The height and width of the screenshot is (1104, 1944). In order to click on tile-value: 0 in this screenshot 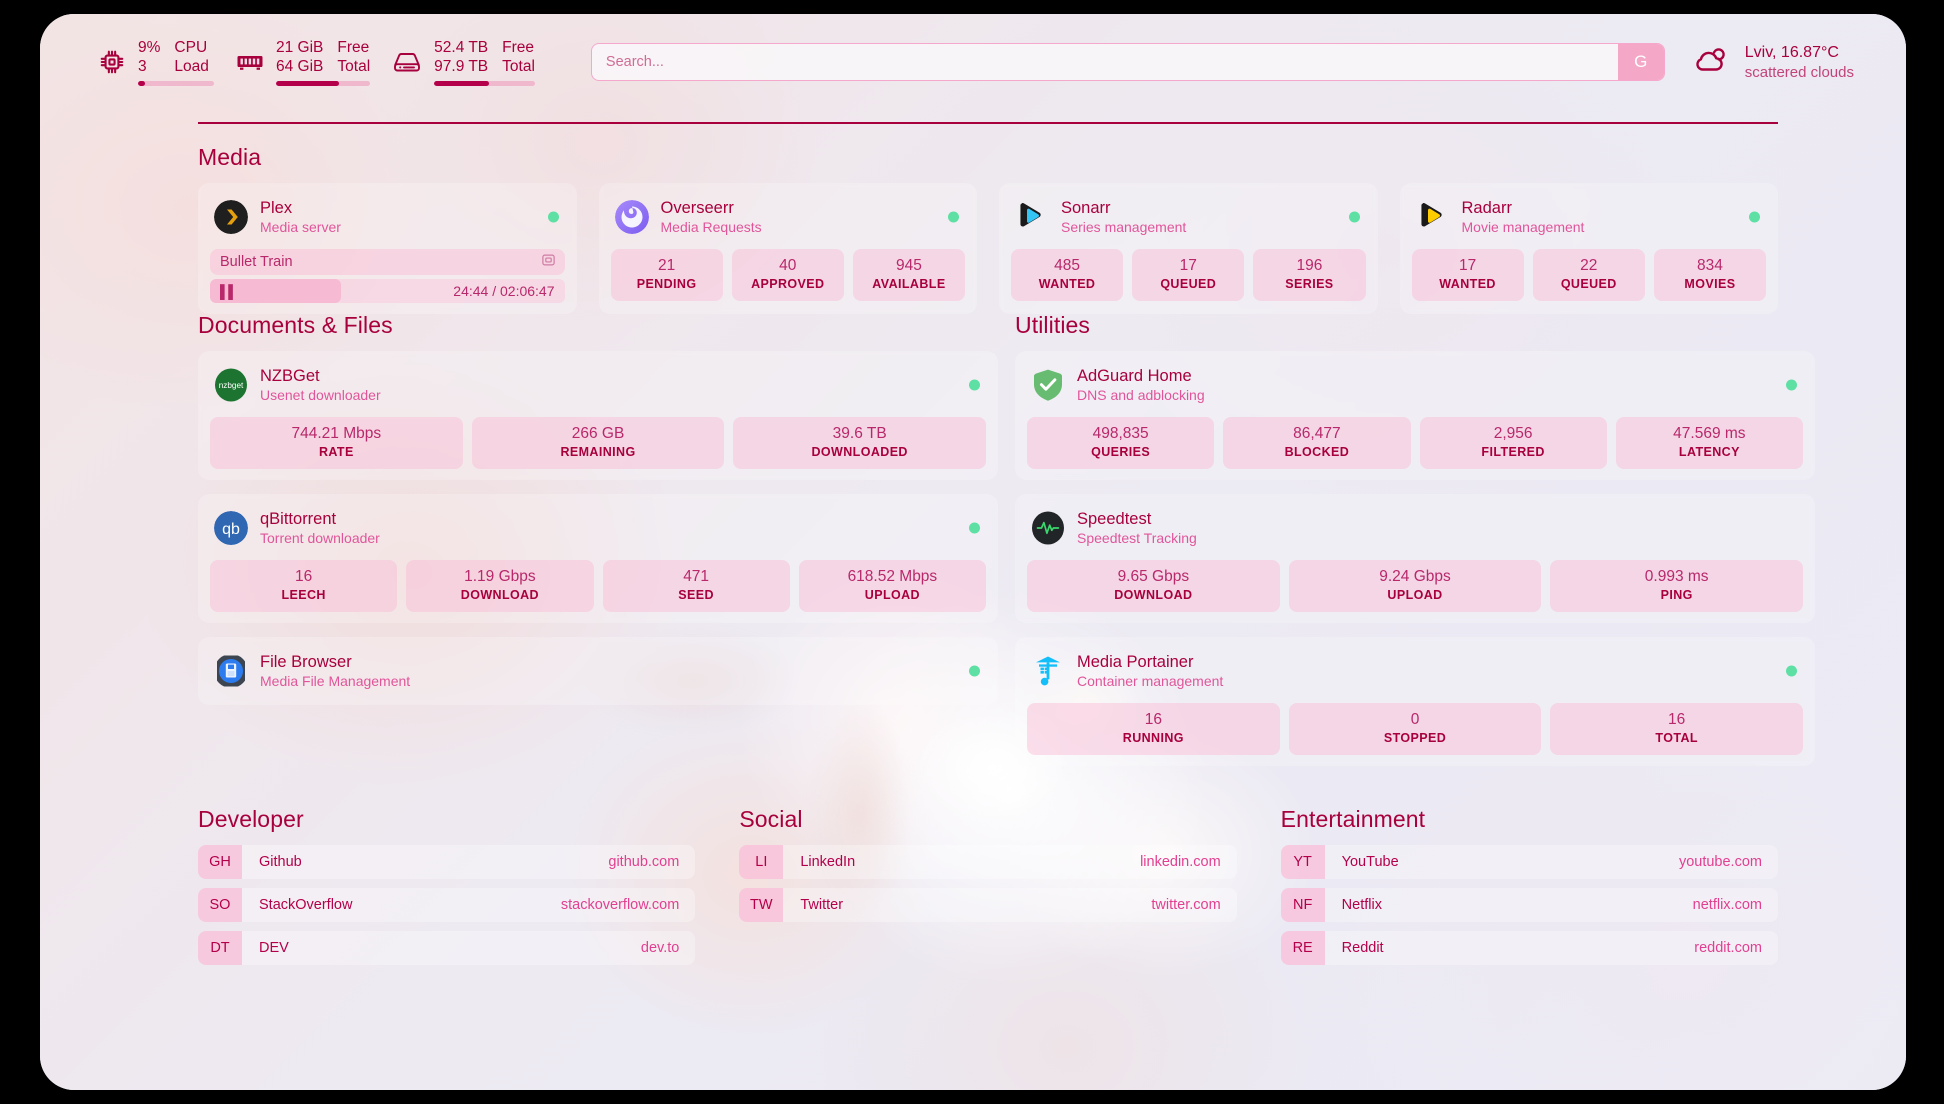, I will do `click(1415, 719)`.